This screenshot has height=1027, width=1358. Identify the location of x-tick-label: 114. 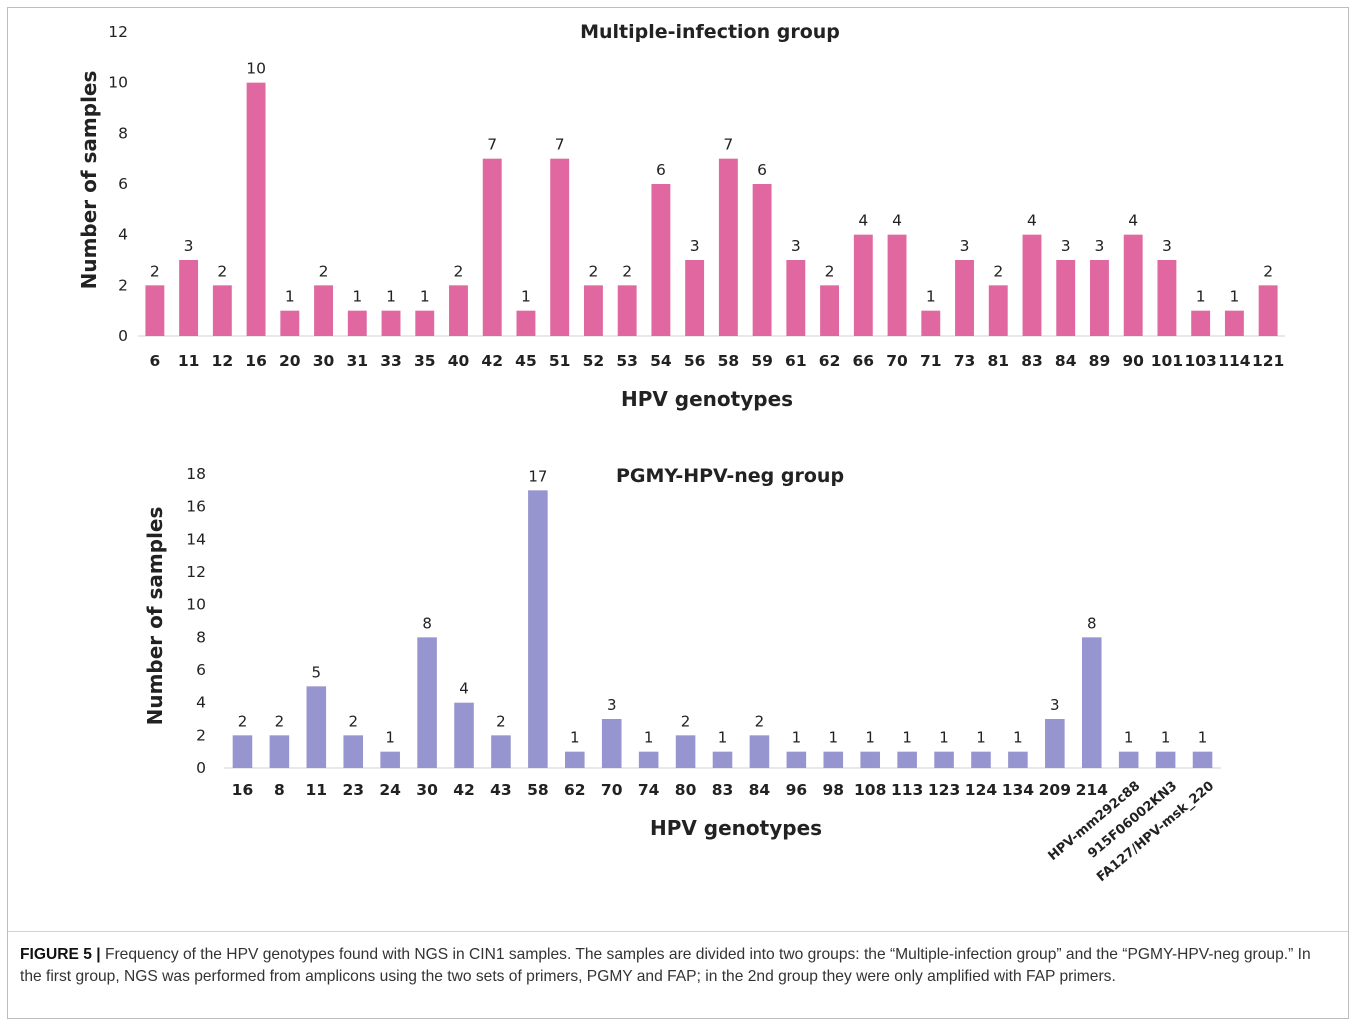
(1234, 361).